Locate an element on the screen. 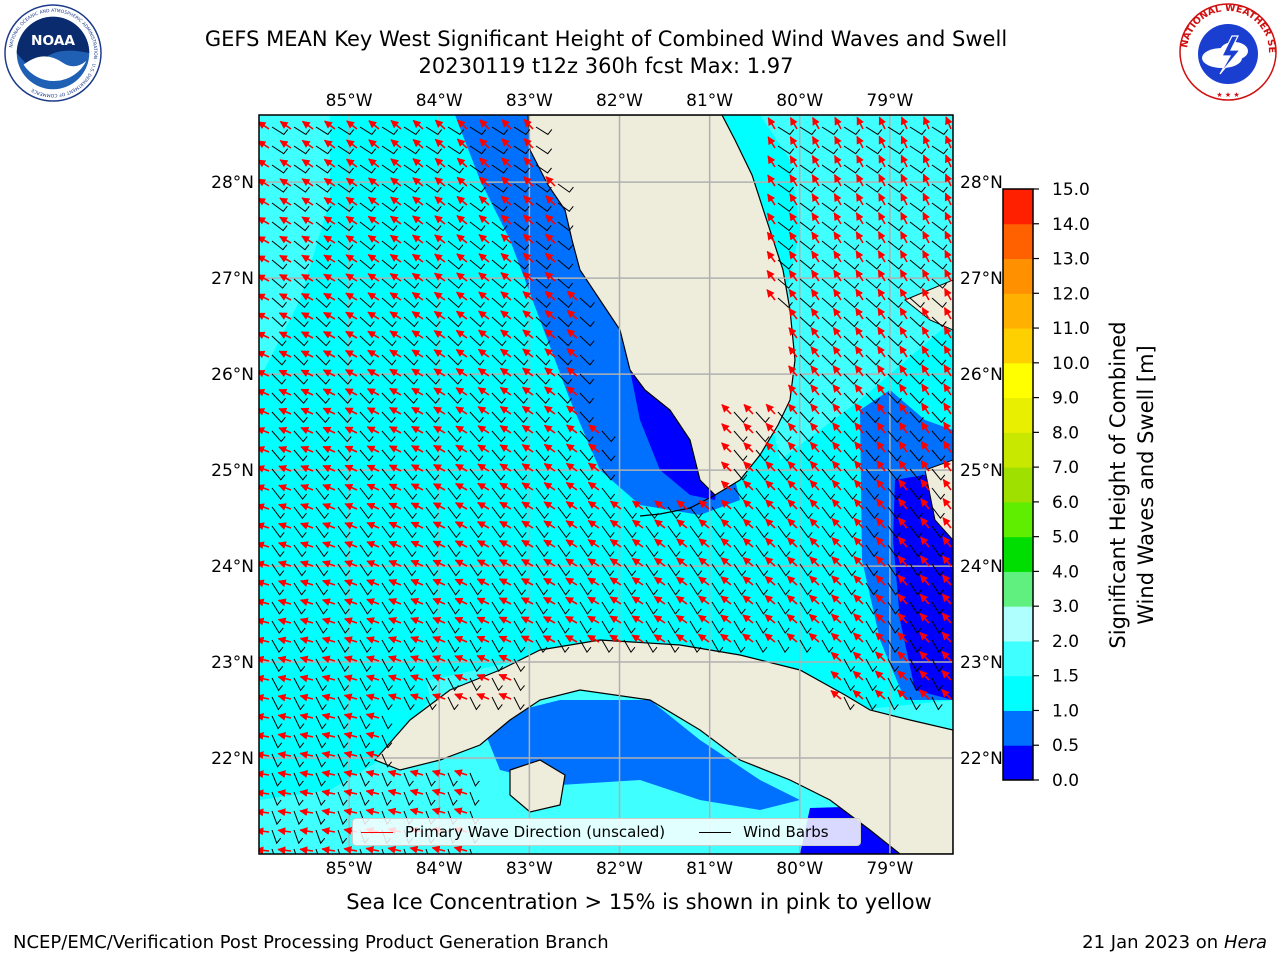  legend-label-wind-barbs: Wind Barbs is located at coordinates (786, 832).